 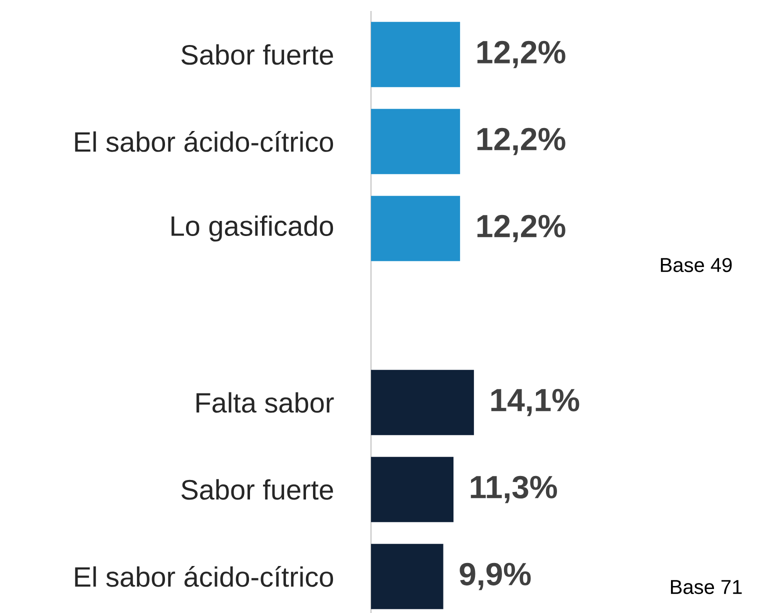 I want to click on data-label: 11,3%, so click(x=513, y=490).